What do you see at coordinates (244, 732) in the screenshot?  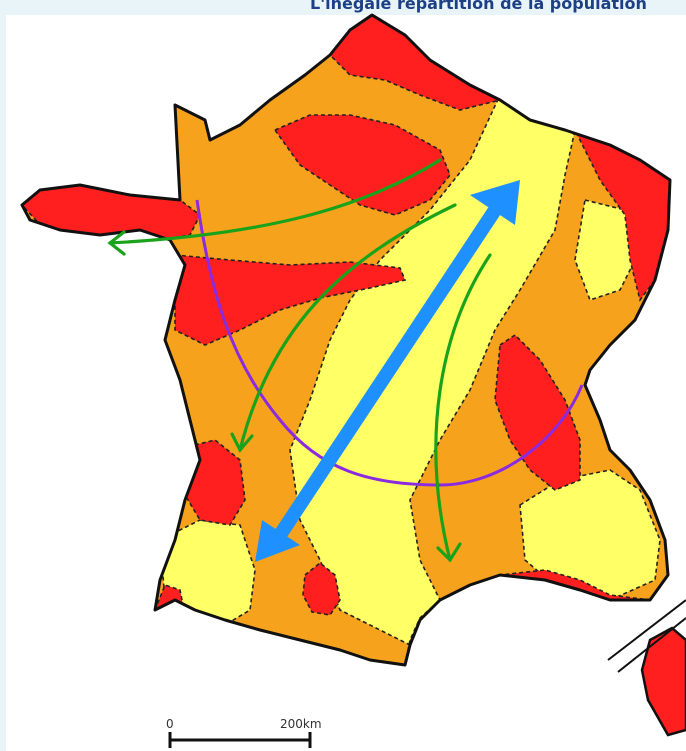 I see `scale-bar: 0 200km` at bounding box center [244, 732].